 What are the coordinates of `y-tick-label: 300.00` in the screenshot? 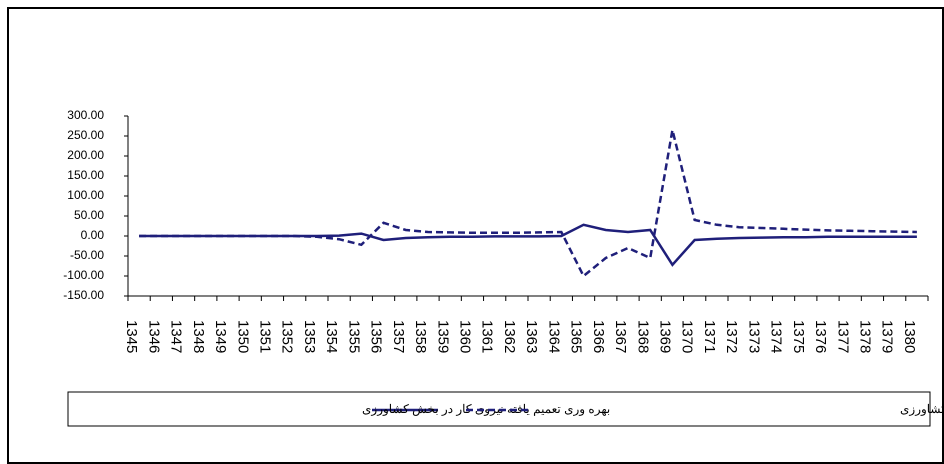 It's located at (85, 115).